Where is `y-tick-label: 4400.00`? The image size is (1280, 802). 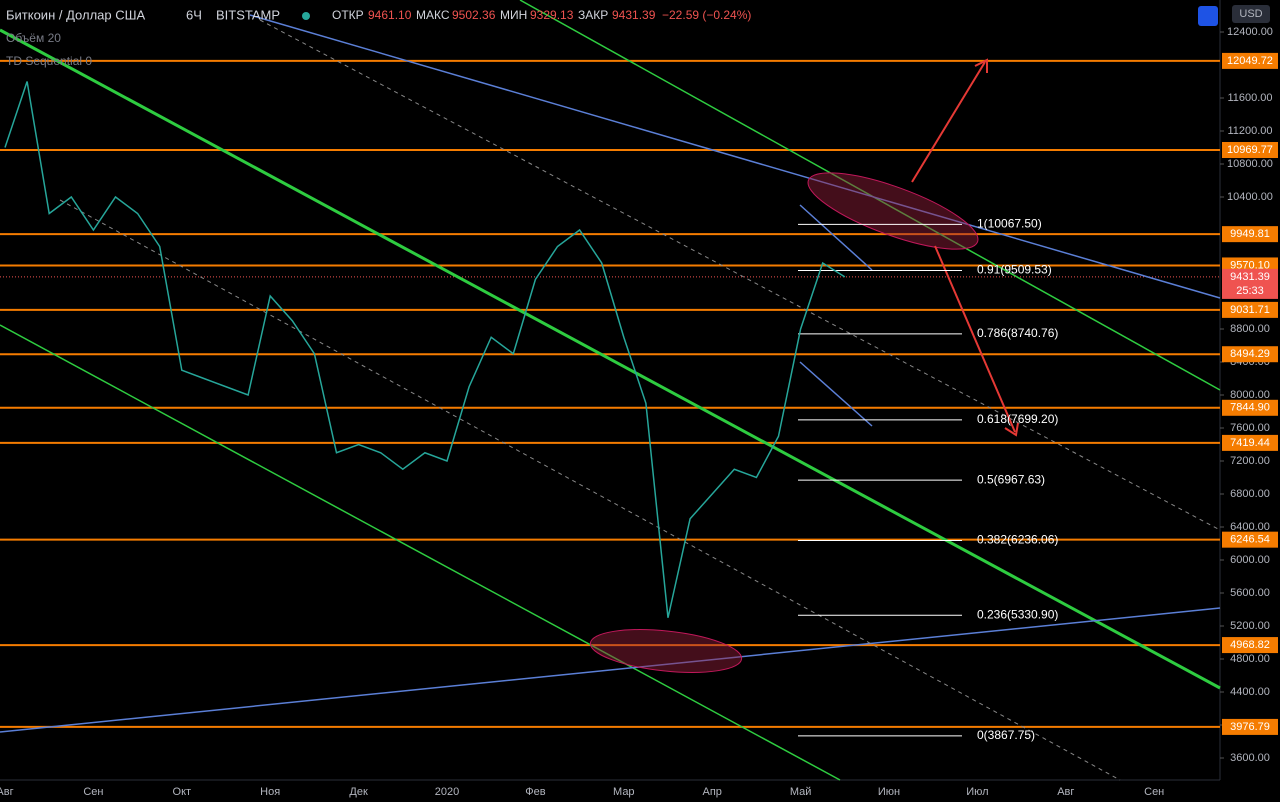
y-tick-label: 4400.00 is located at coordinates (1250, 692).